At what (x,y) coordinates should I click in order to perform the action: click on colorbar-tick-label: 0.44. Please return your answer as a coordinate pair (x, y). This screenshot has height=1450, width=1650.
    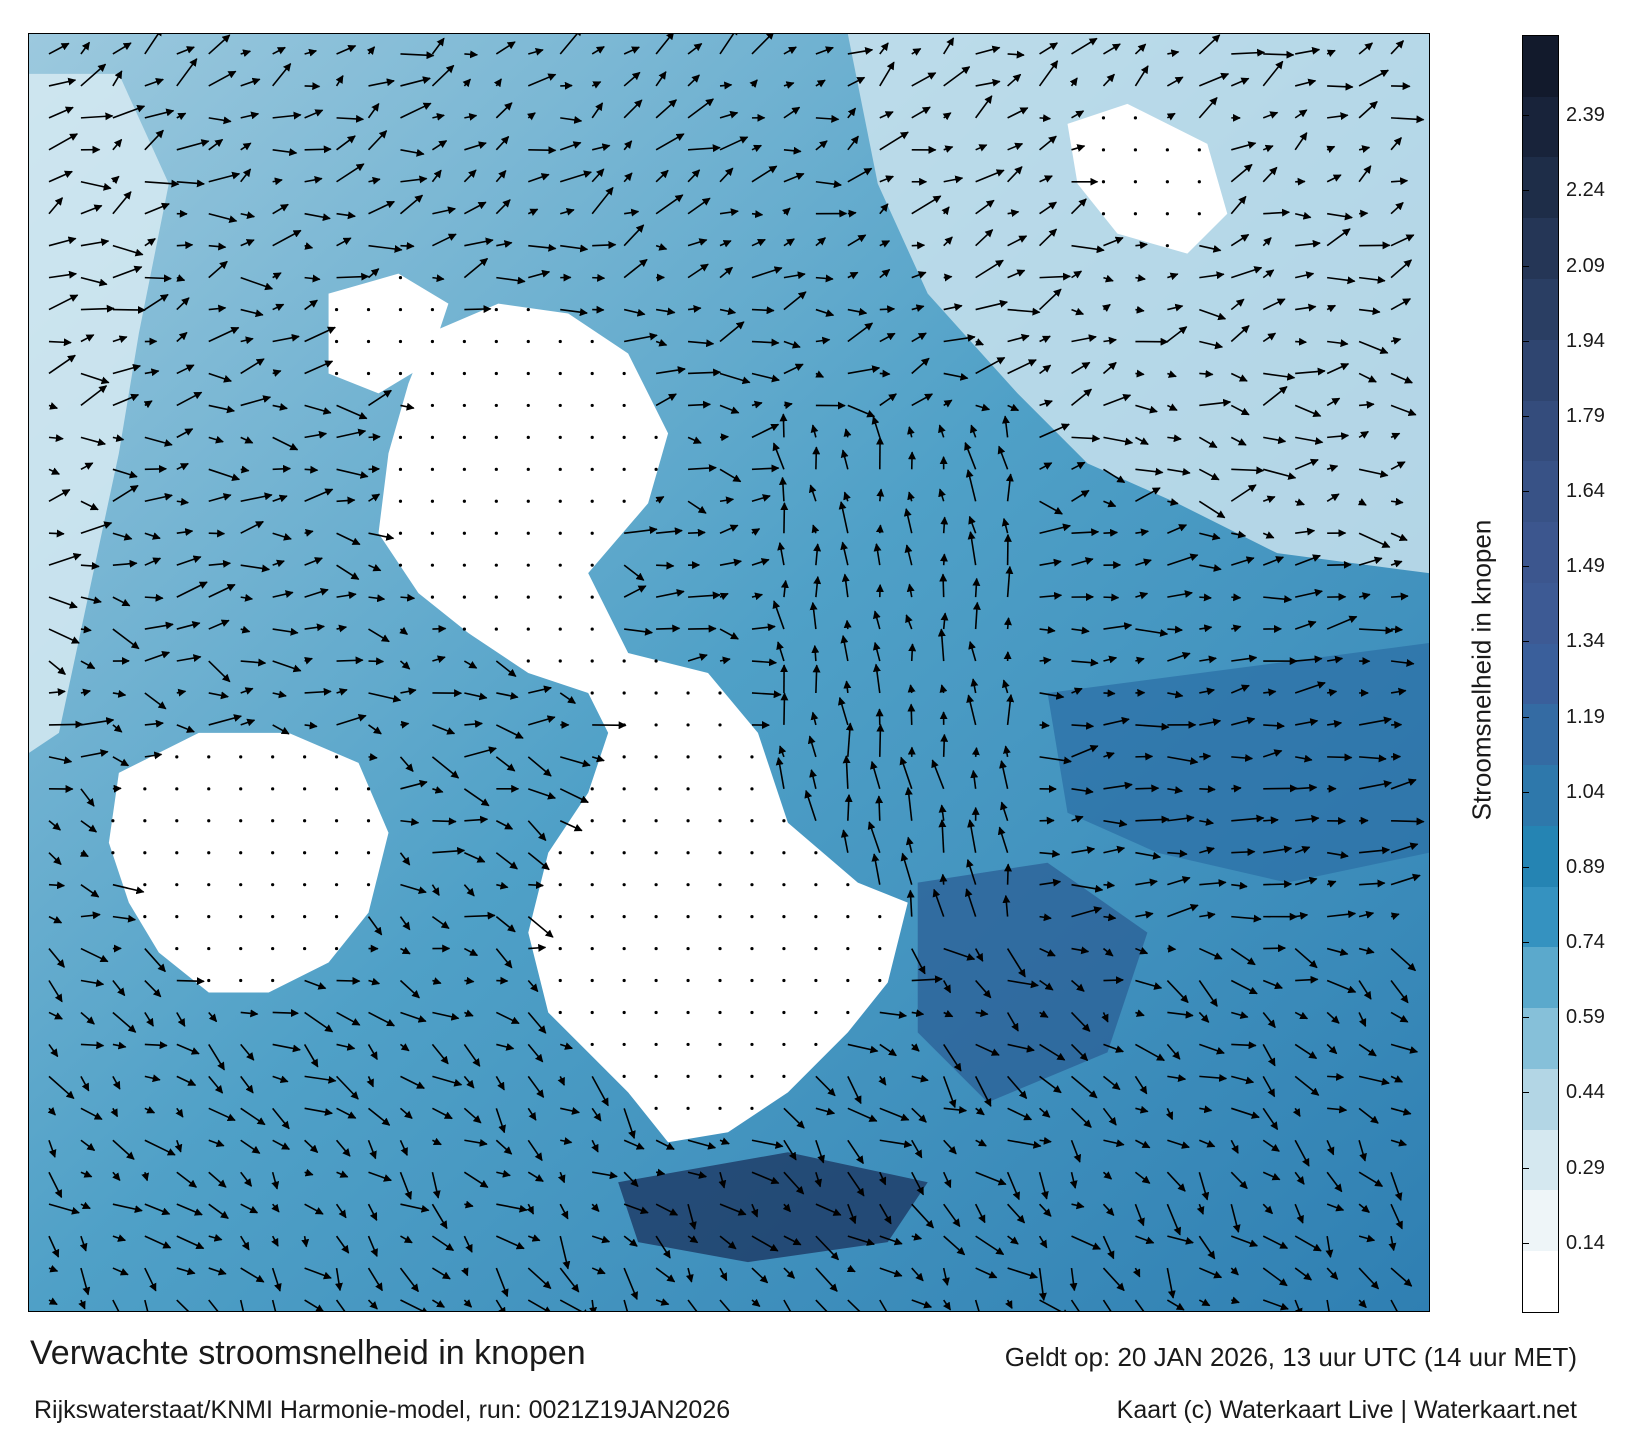
    Looking at the image, I should click on (1585, 1092).